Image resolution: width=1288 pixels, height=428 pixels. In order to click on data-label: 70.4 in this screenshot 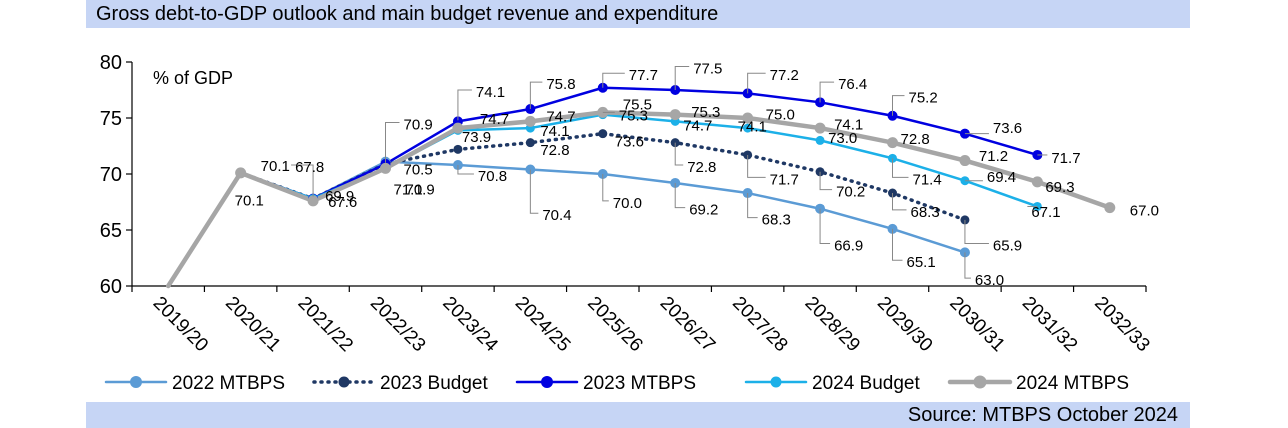, I will do `click(556, 215)`.